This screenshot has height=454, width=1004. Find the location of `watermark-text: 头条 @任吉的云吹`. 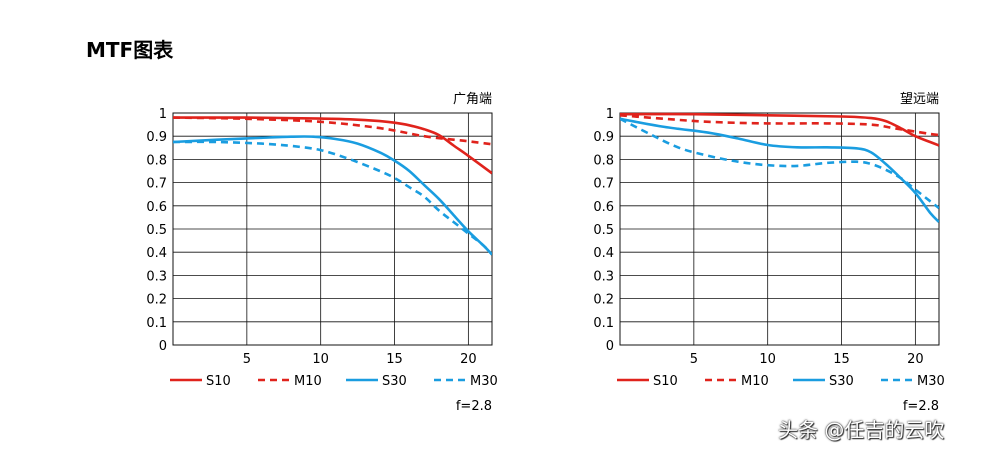

watermark-text: 头条 @任吉的云吹 is located at coordinates (861, 430).